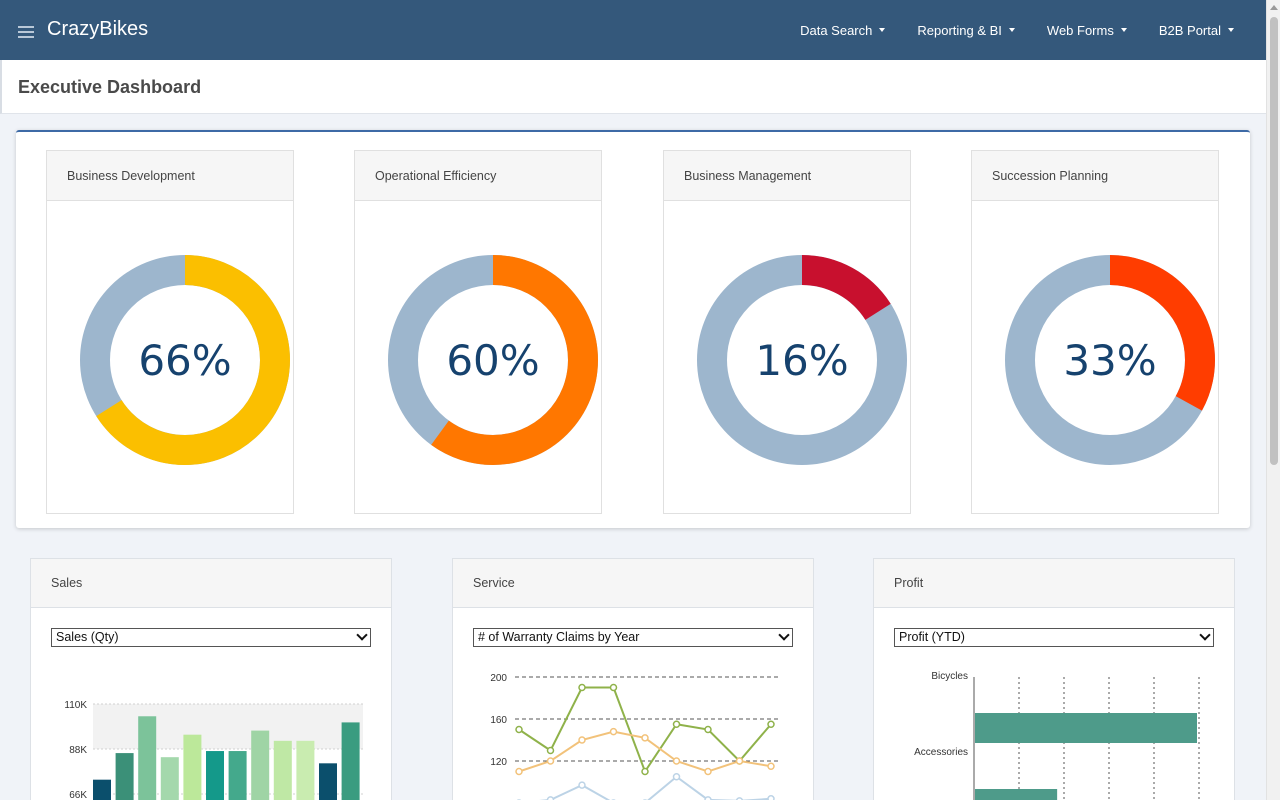  What do you see at coordinates (211, 637) in the screenshot?
I see `sales-metric-select: Sales (Qty)` at bounding box center [211, 637].